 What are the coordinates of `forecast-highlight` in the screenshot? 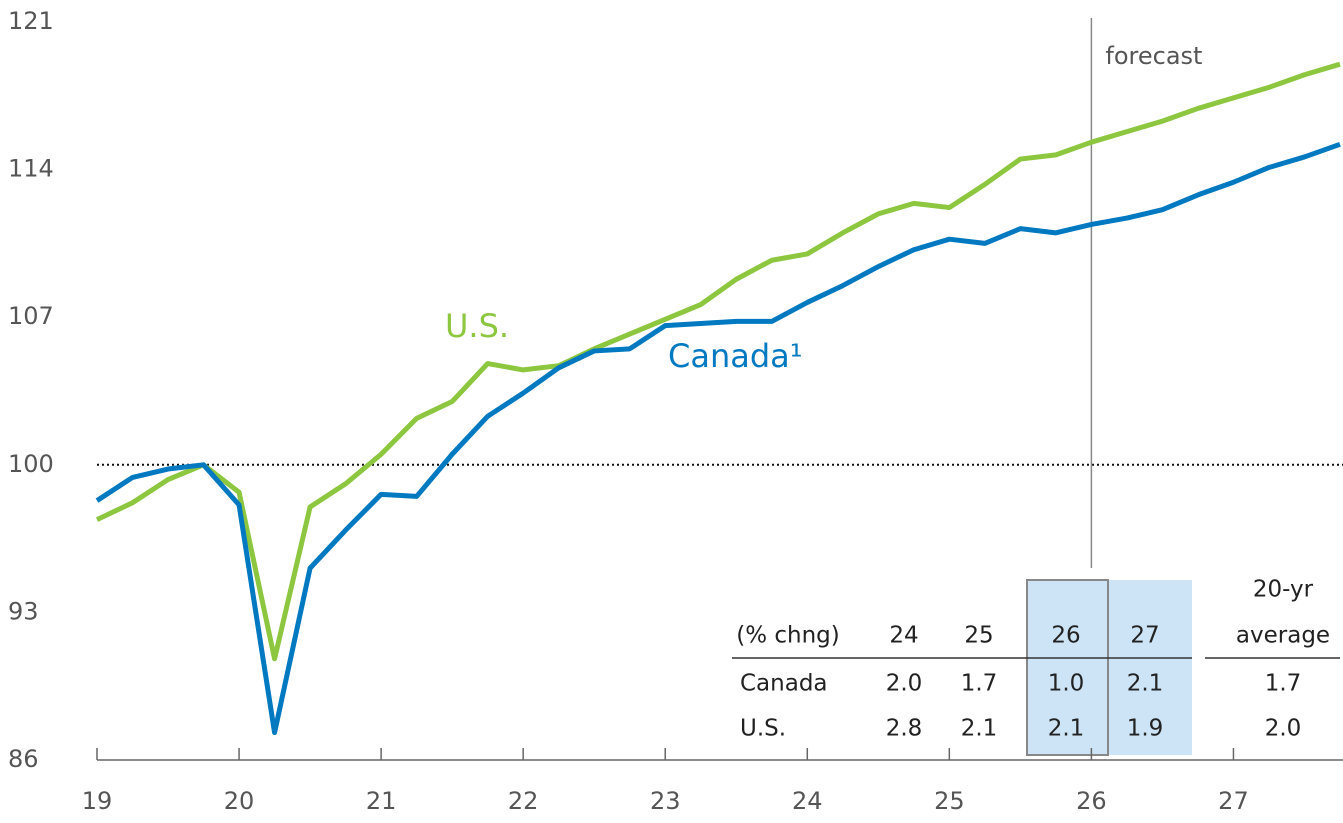 It's located at (1109, 667).